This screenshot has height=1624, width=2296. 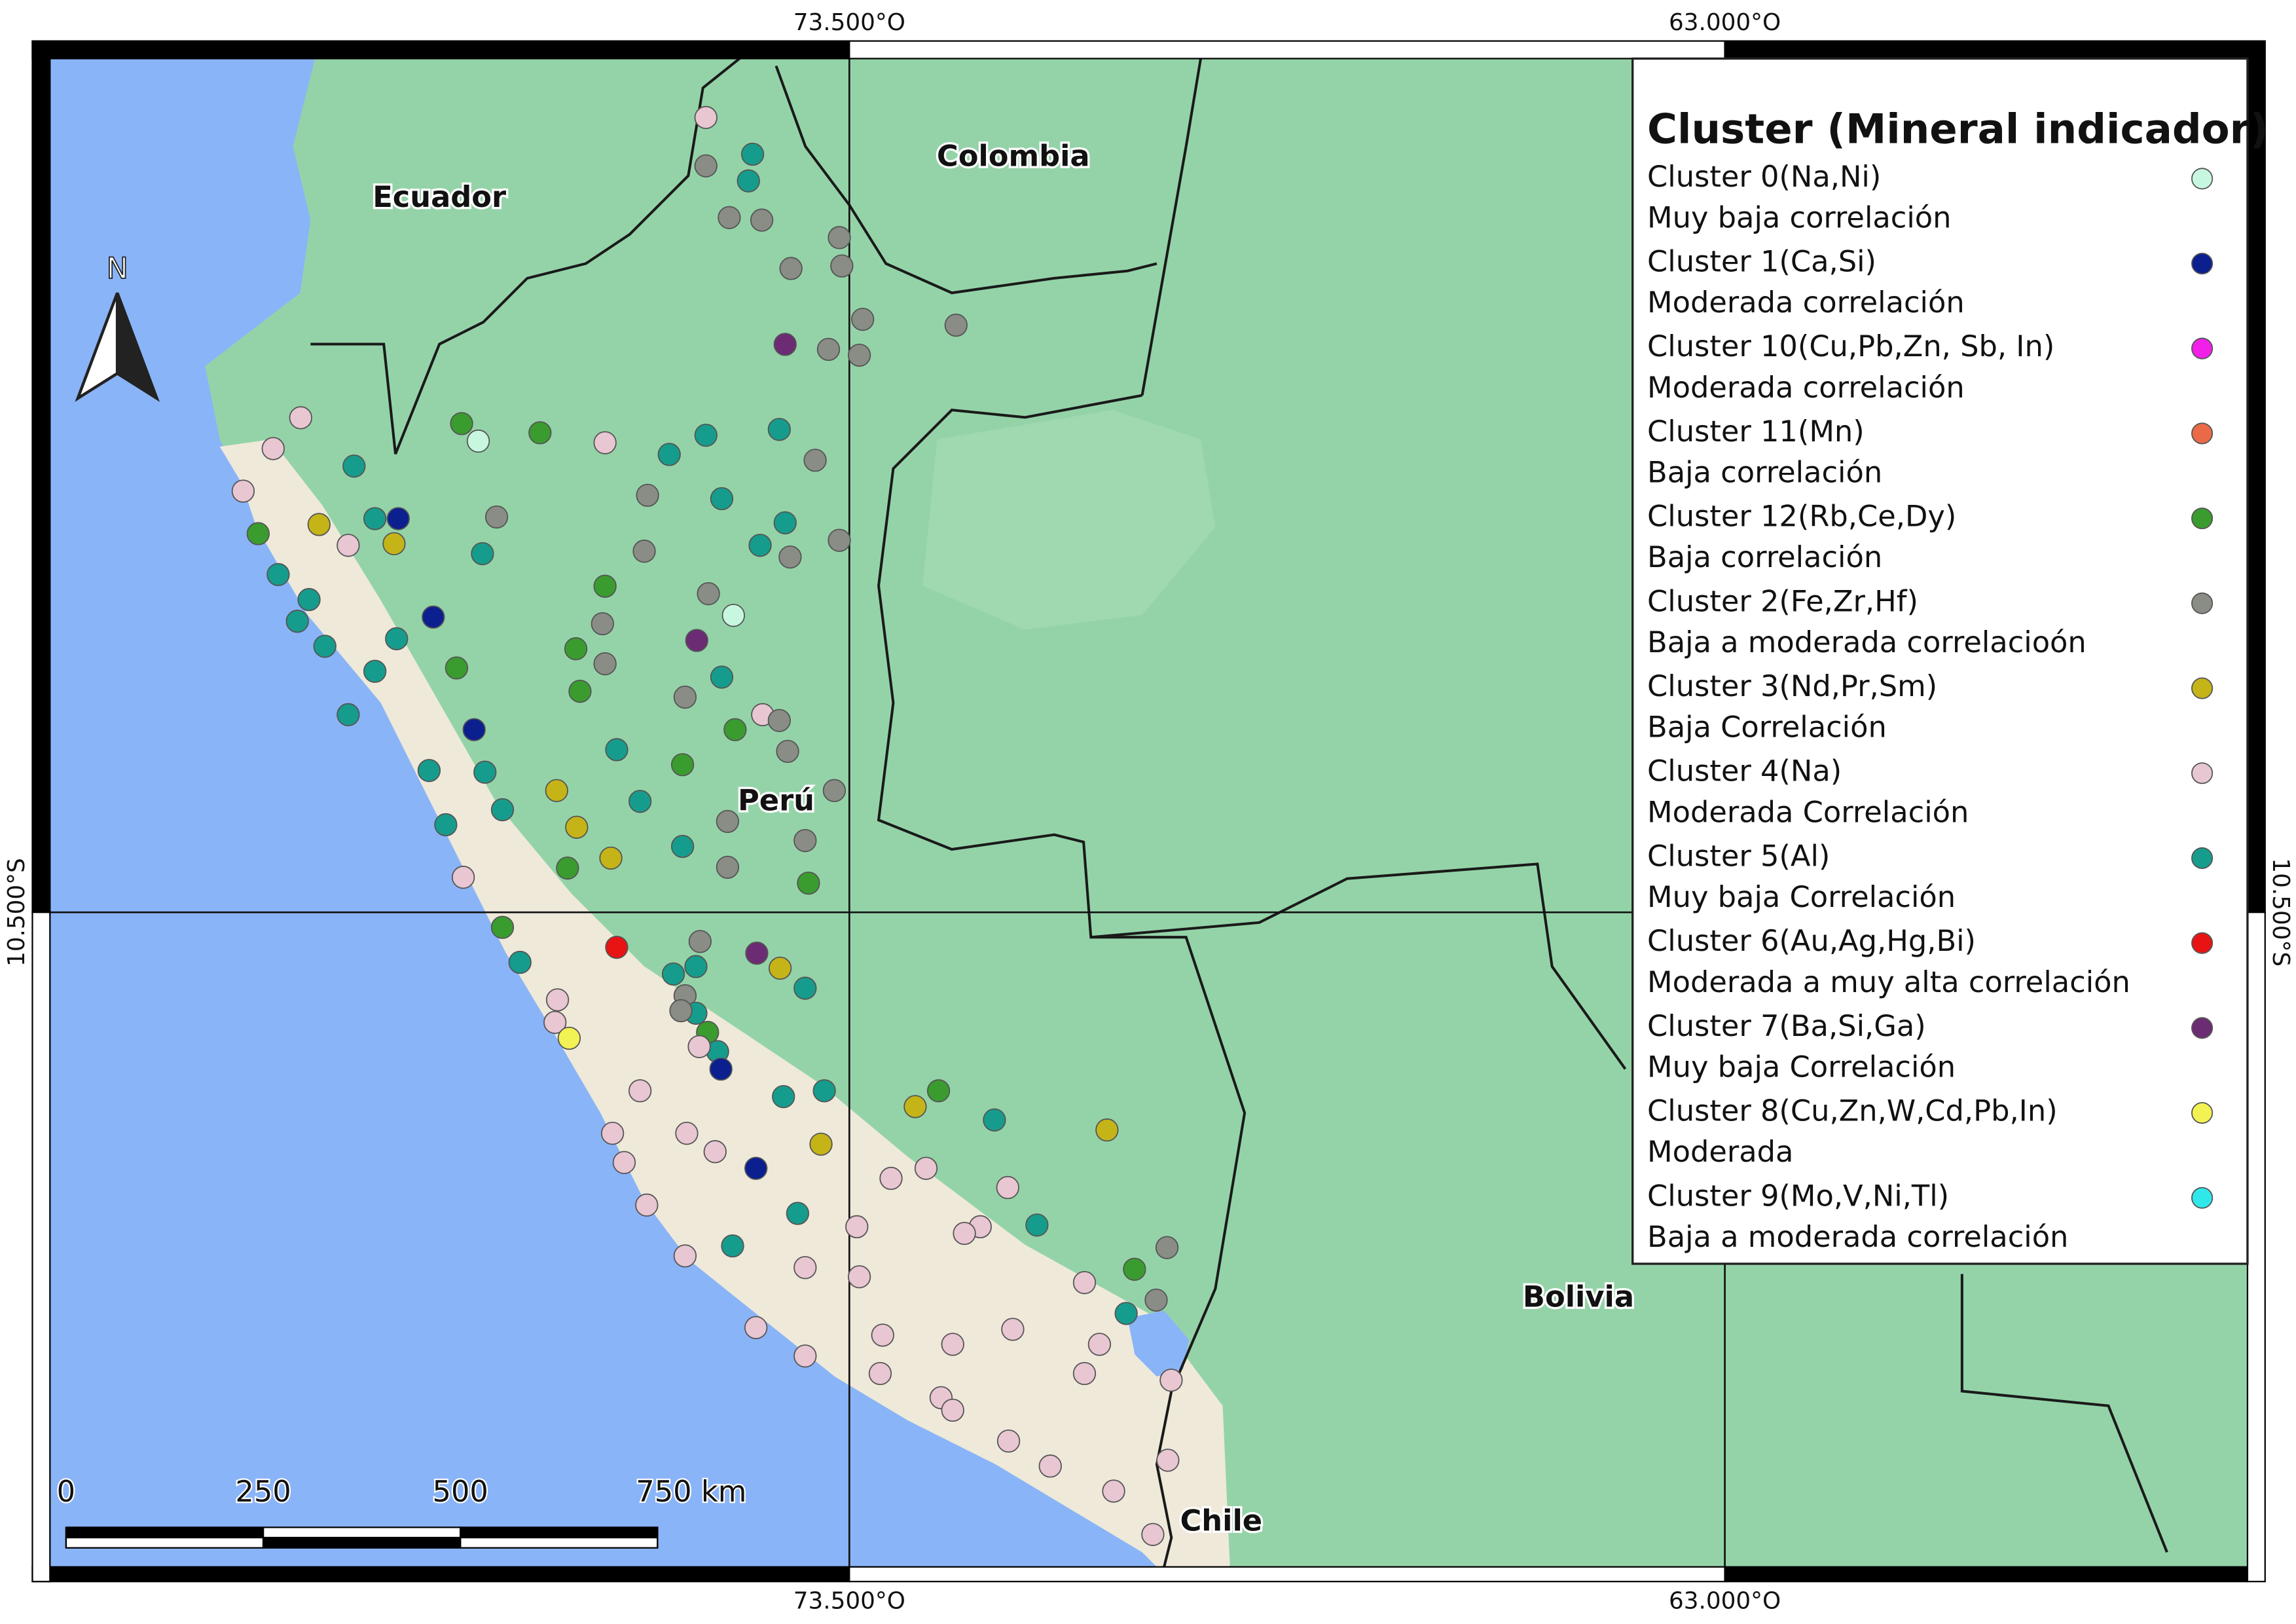 I want to click on country-label: Bolivia, so click(x=1578, y=1297).